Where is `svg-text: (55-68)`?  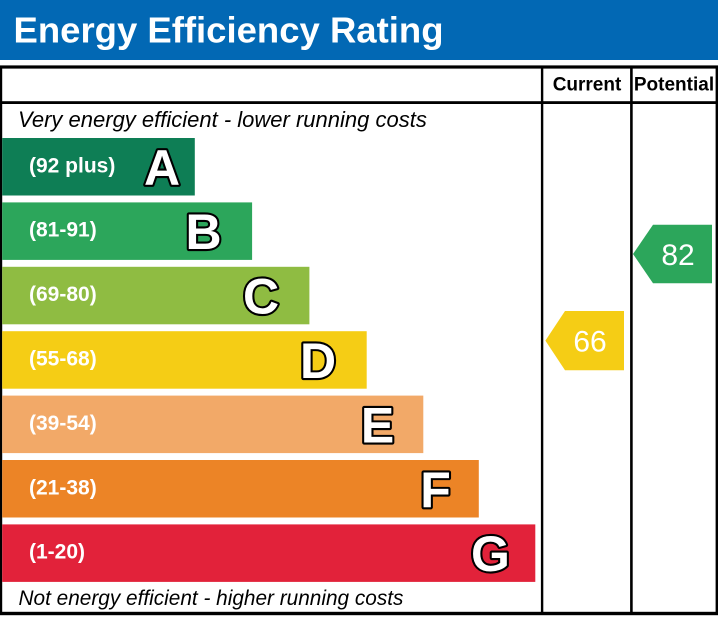 svg-text: (55-68) is located at coordinates (63, 359).